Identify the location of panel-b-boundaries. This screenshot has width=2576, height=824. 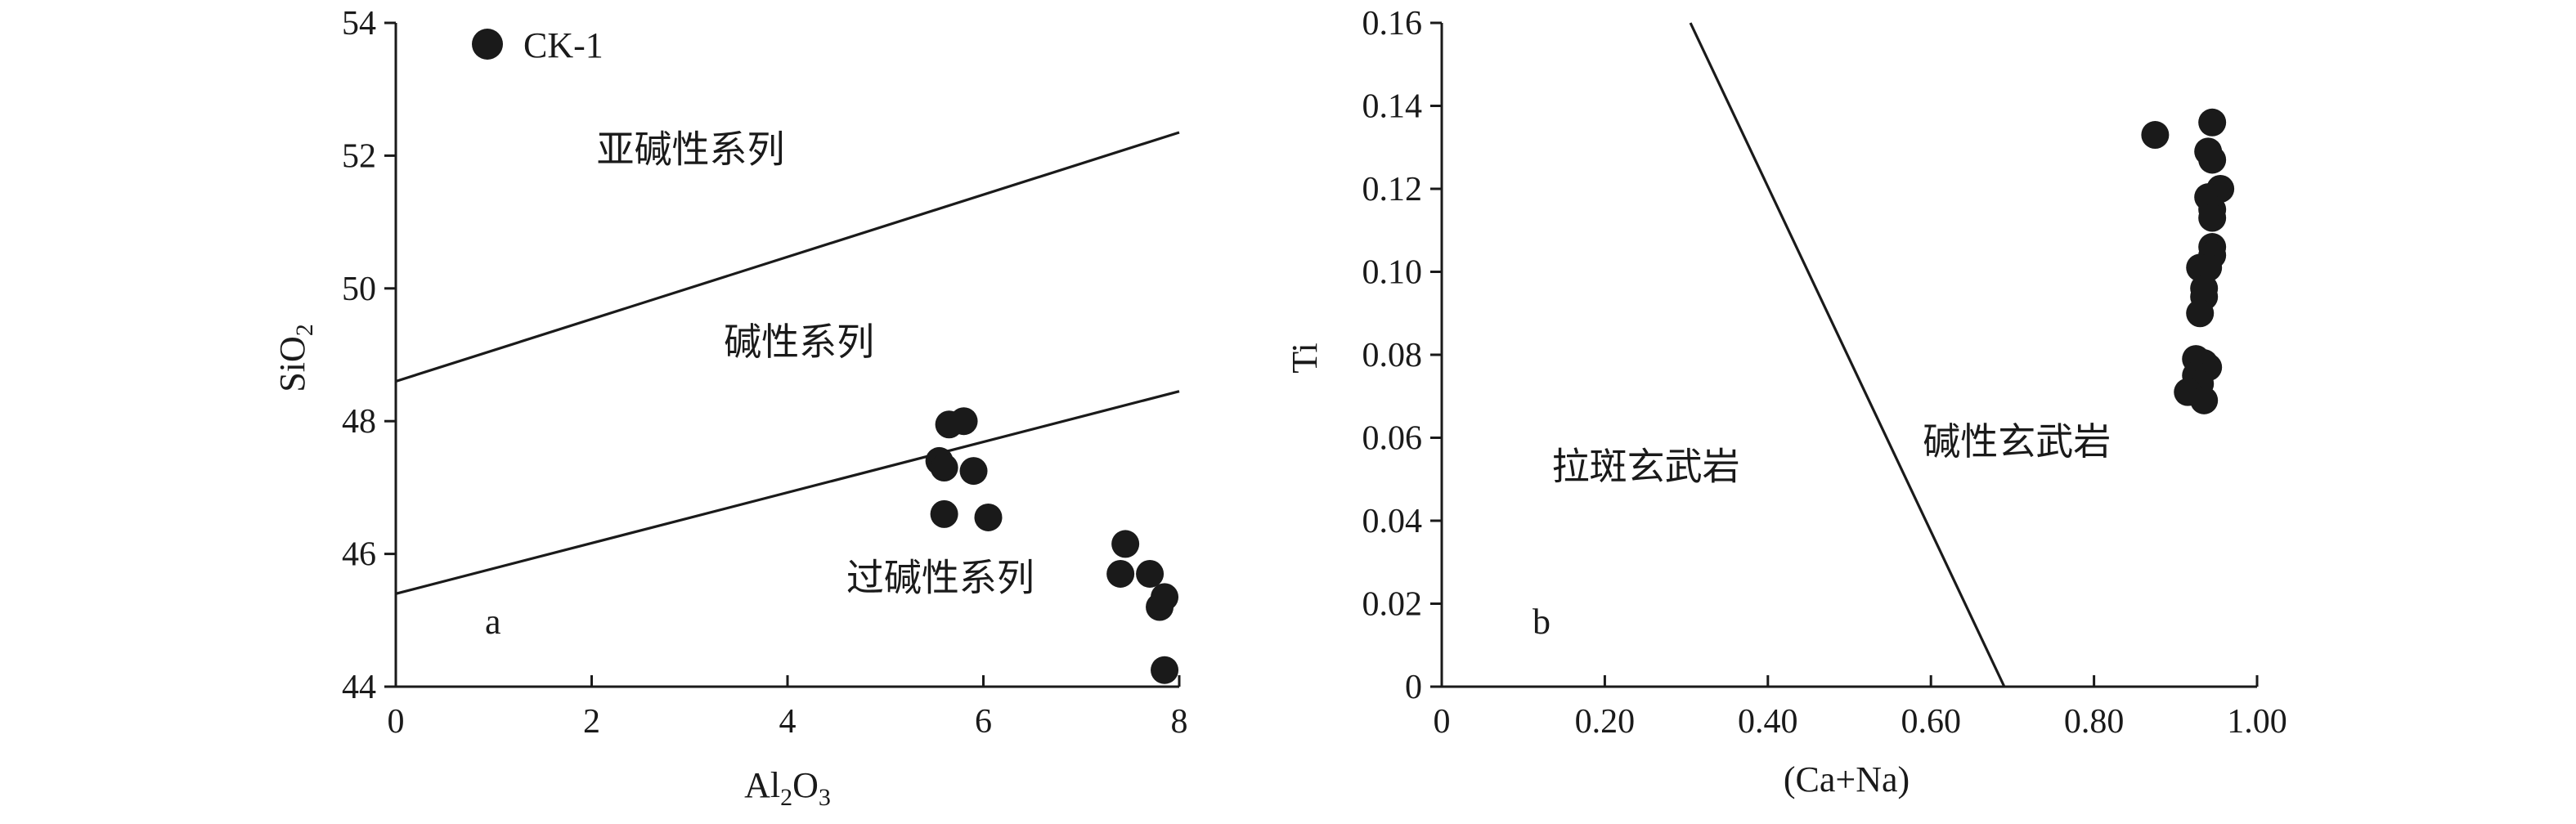
(1848, 354).